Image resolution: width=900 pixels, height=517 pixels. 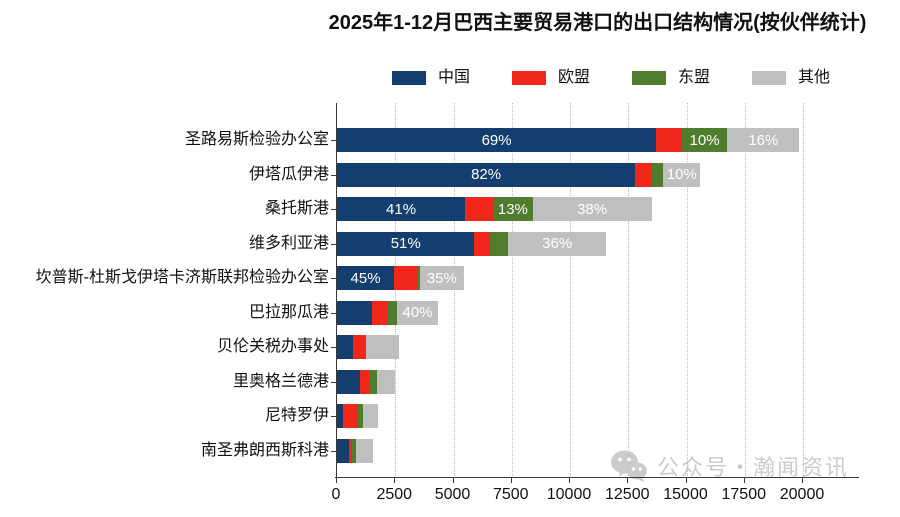 I want to click on bar-segment-label: 41%, so click(x=401, y=209).